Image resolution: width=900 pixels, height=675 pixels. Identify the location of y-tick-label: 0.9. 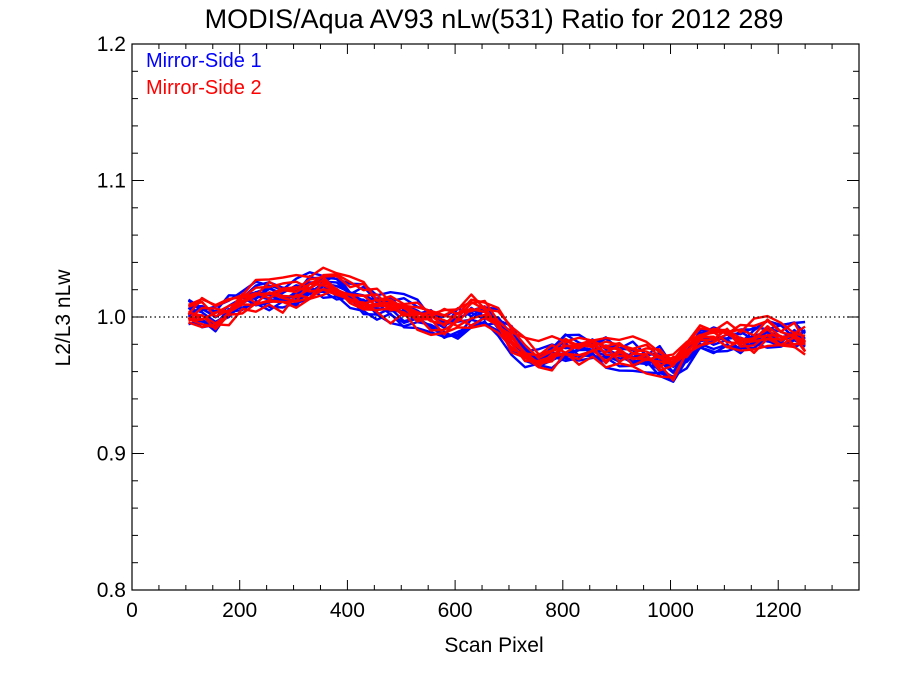
(111, 454).